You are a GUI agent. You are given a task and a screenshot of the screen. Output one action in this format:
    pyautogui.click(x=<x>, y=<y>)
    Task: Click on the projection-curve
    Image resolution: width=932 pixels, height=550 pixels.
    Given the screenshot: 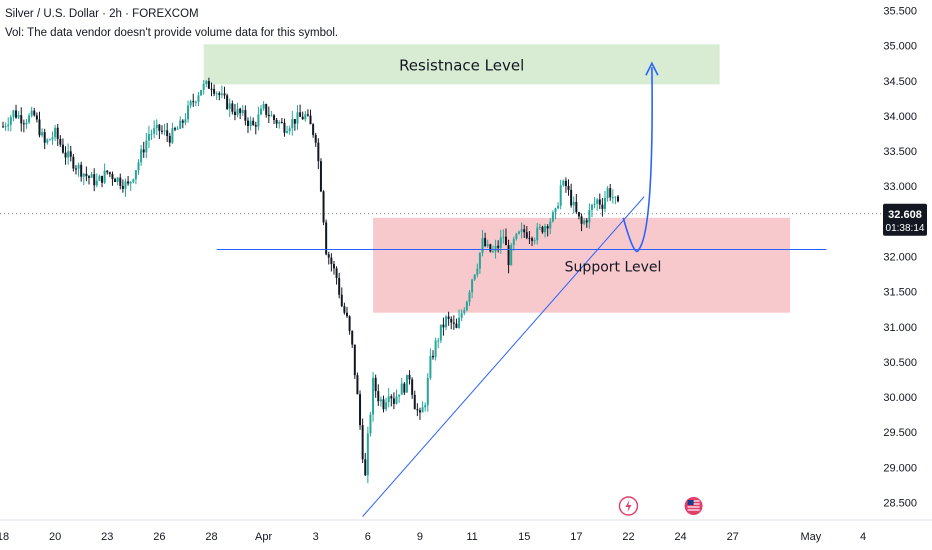 What is the action you would take?
    pyautogui.click(x=637, y=160)
    